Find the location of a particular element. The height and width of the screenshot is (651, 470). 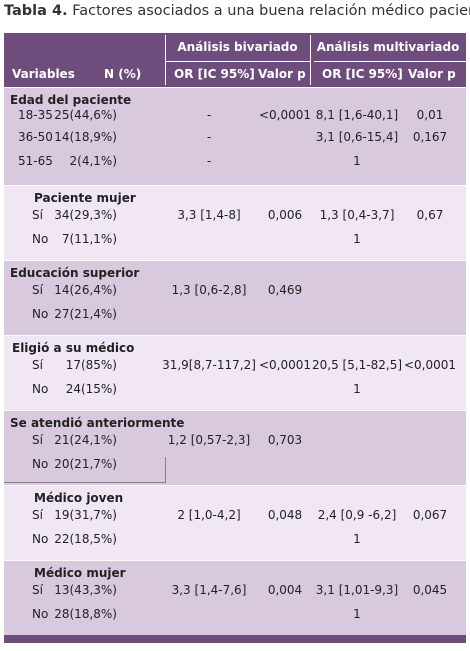

cell-or1: 3,3 [1,4-7,6] is located at coordinates (209, 590).